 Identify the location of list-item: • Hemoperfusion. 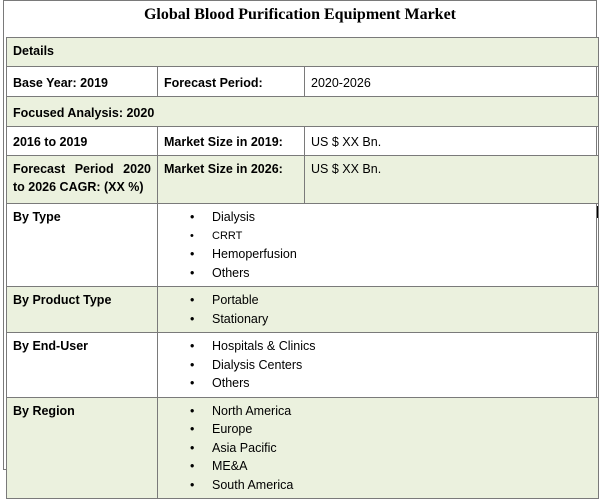
(378, 254).